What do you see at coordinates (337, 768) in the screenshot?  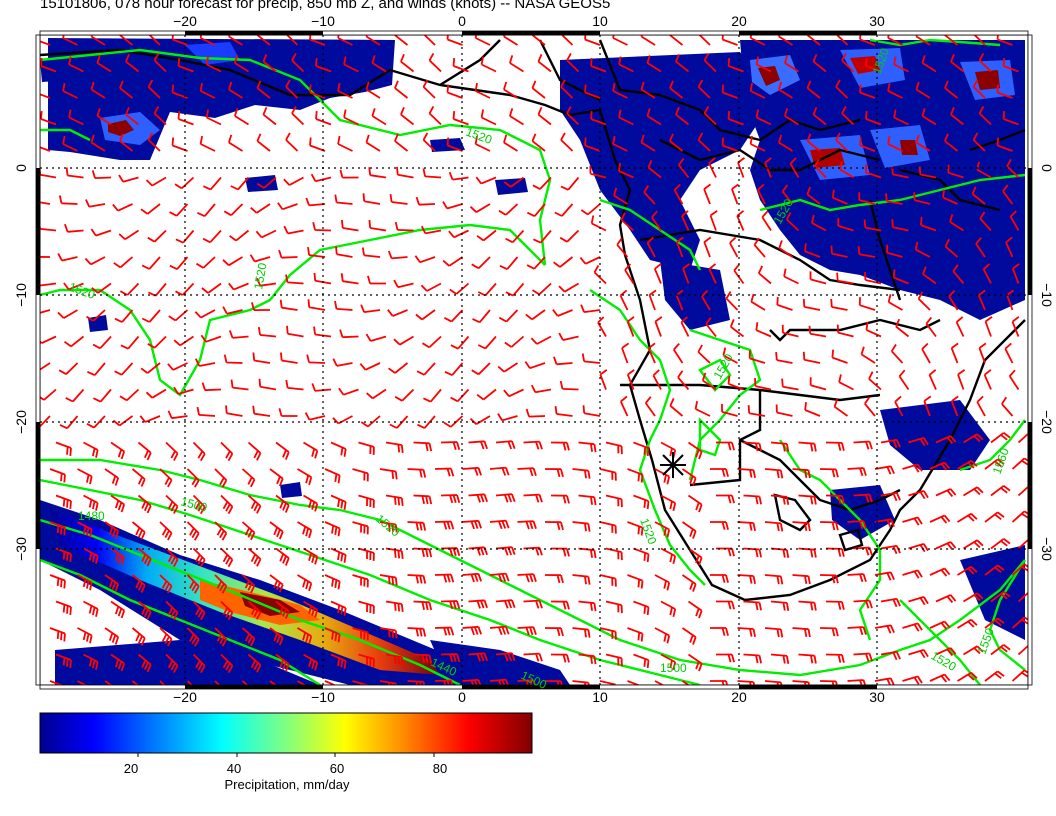 I see `colorbar-tick: 60` at bounding box center [337, 768].